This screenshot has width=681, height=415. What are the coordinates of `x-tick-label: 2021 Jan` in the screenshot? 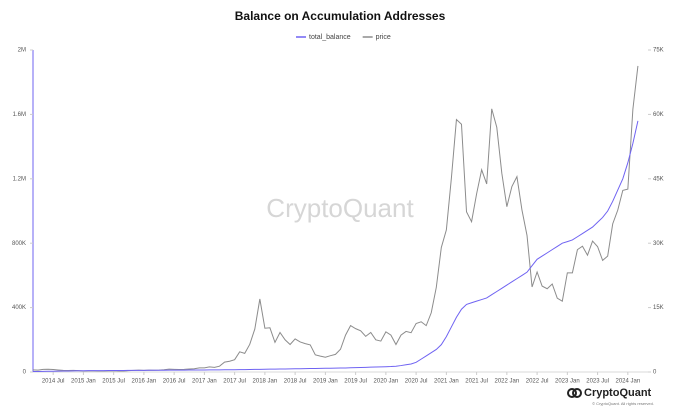 It's located at (446, 382).